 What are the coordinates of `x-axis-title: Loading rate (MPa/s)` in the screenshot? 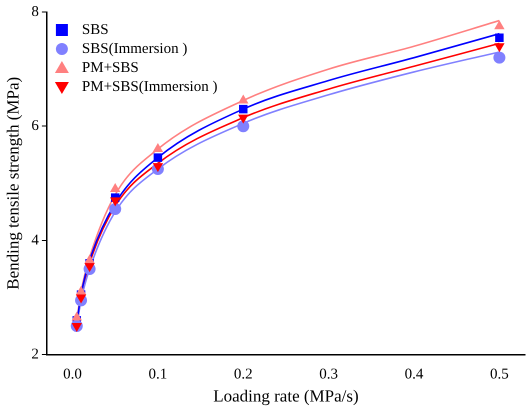 It's located at (286, 396).